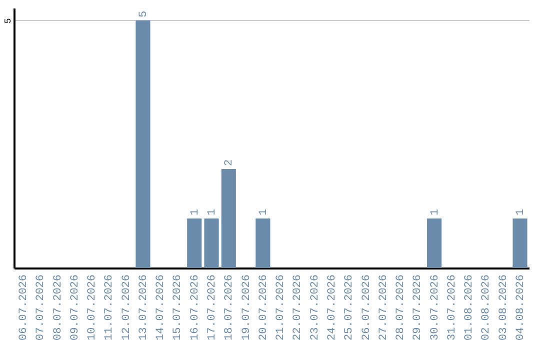  What do you see at coordinates (281, 307) in the screenshot?
I see `x-tick-label: 21.07.2026` at bounding box center [281, 307].